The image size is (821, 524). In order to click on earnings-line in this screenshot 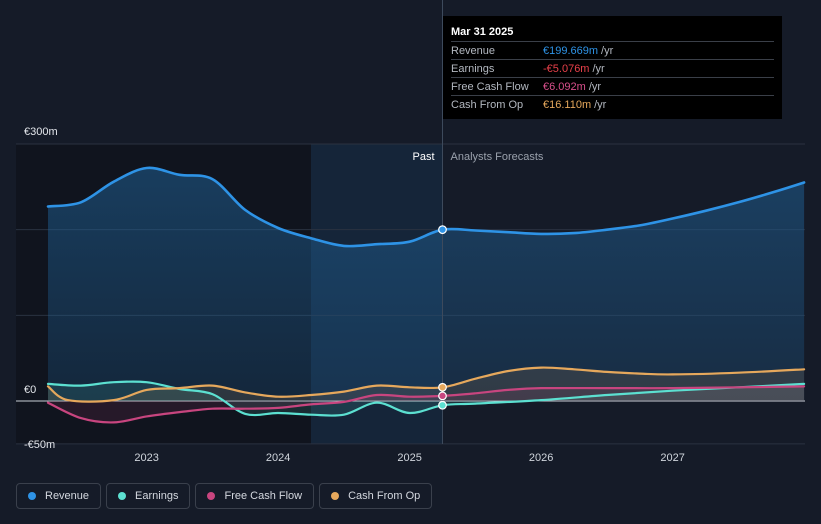, I will do `click(426, 398)`.